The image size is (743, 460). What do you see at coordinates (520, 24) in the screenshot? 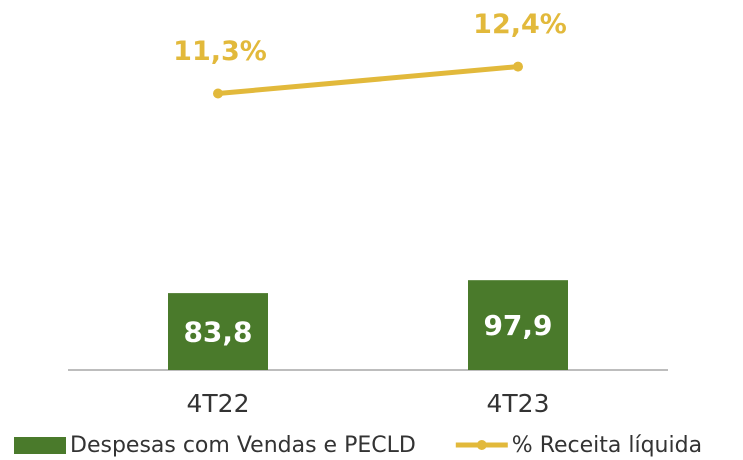
I see `line-value-label: 12,4%` at bounding box center [520, 24].